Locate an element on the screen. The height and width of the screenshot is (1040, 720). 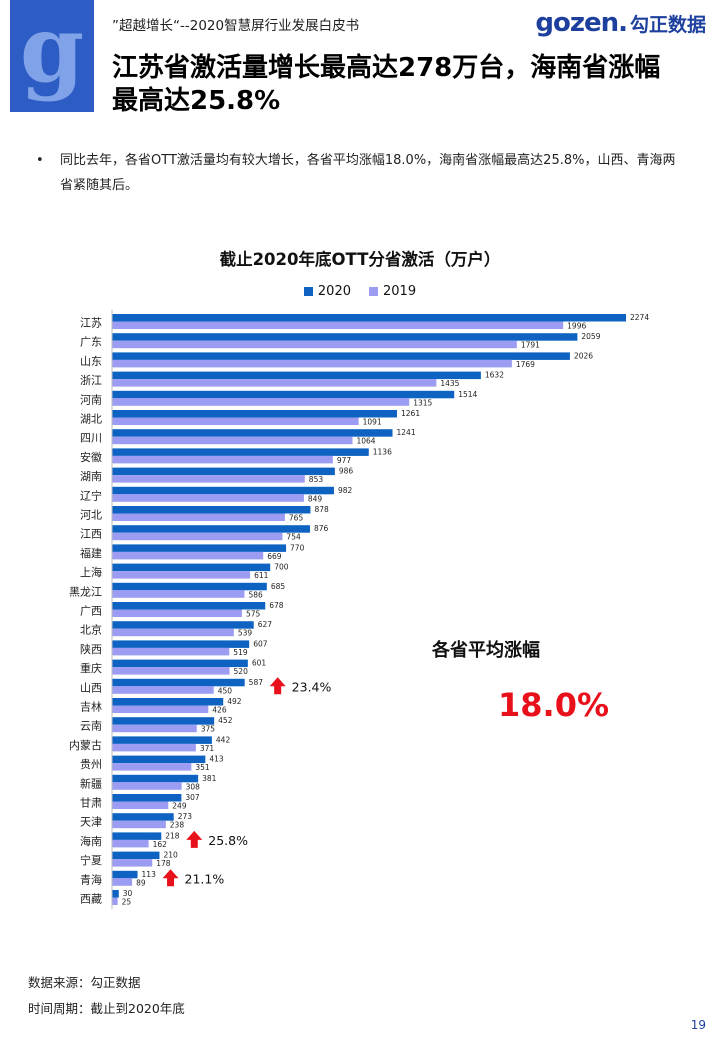
chart-title: 截止2020年底OTT分省激活（万户） is located at coordinates (360, 259).